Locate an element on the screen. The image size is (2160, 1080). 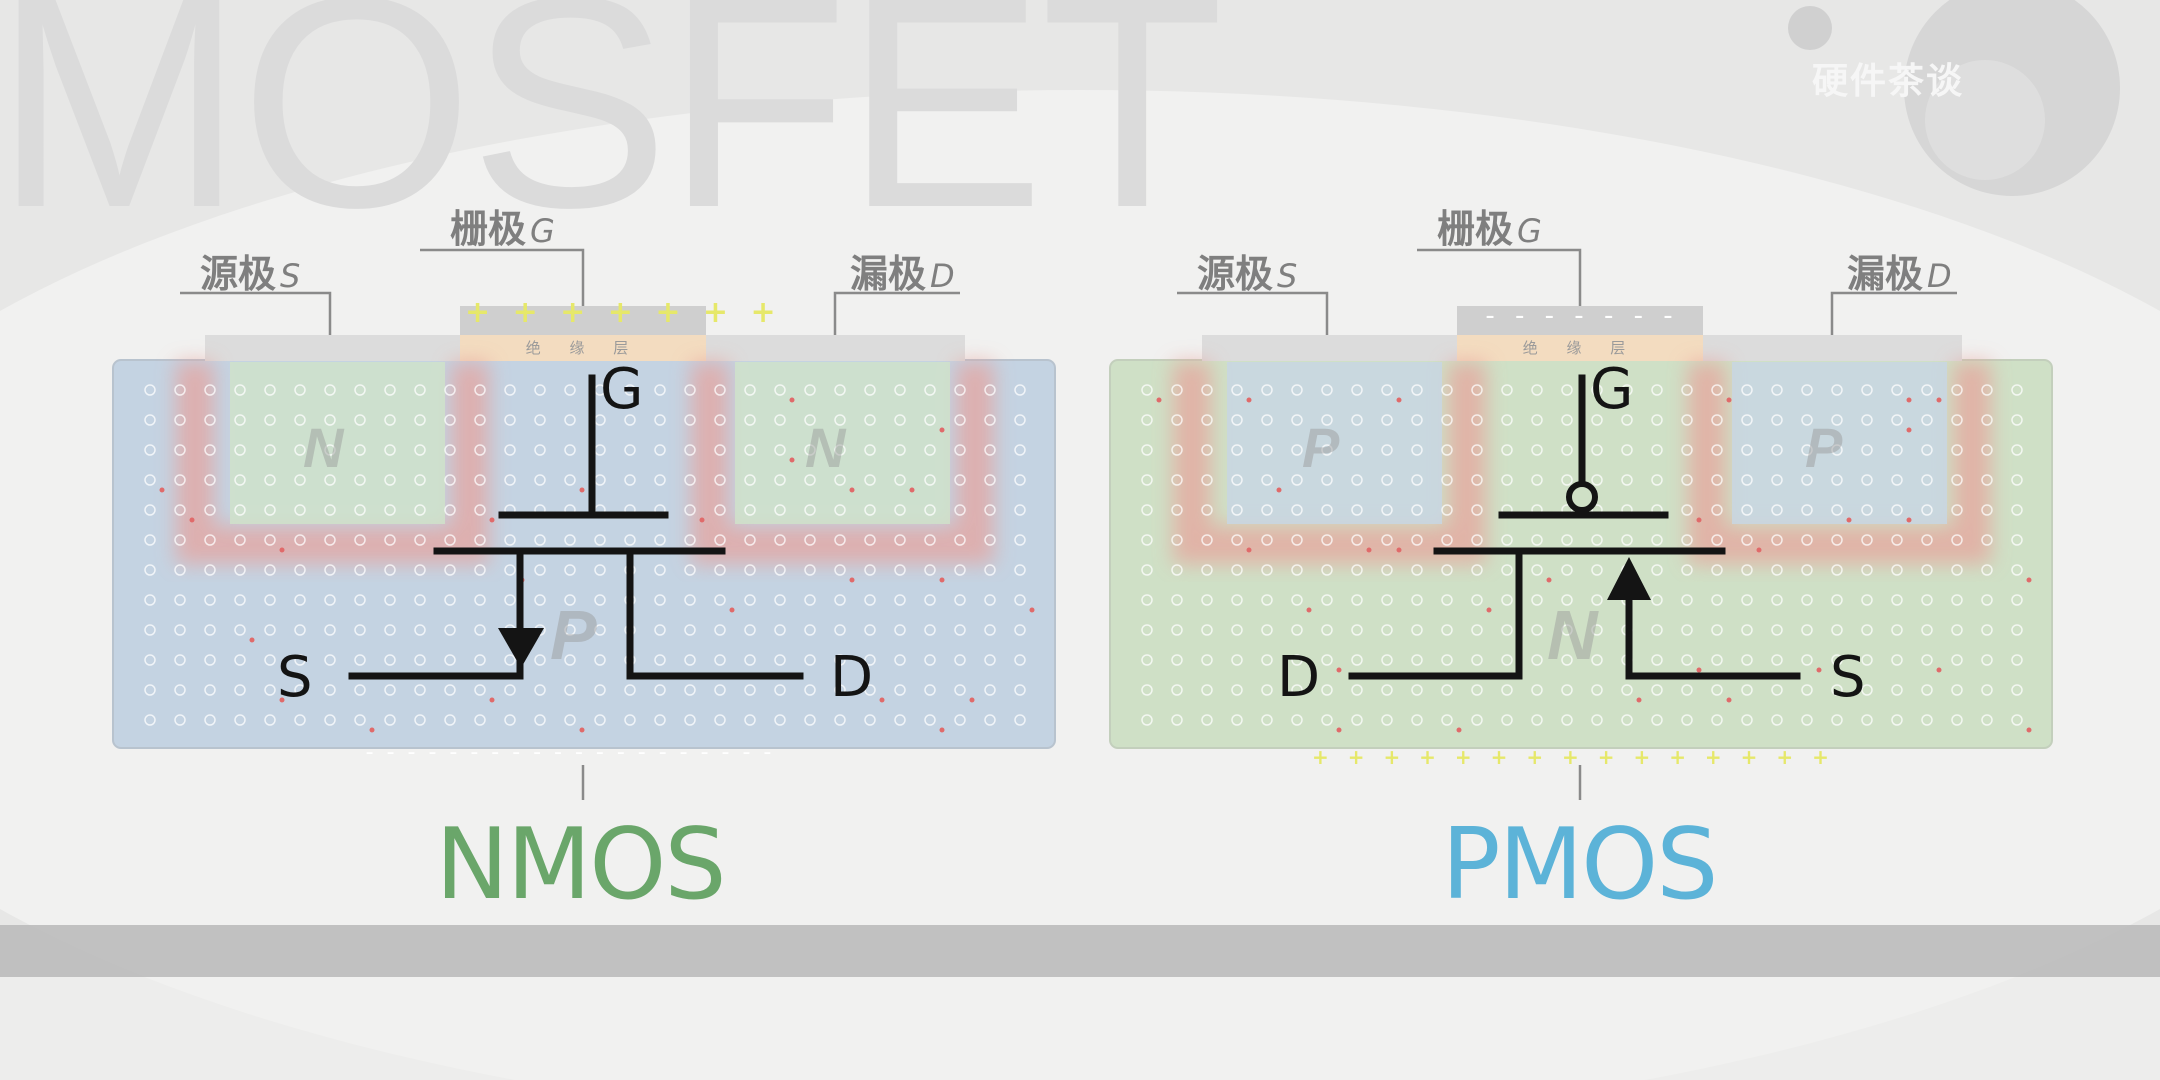
pmos-gate-label: 栅极 G is located at coordinates (1489, 229).